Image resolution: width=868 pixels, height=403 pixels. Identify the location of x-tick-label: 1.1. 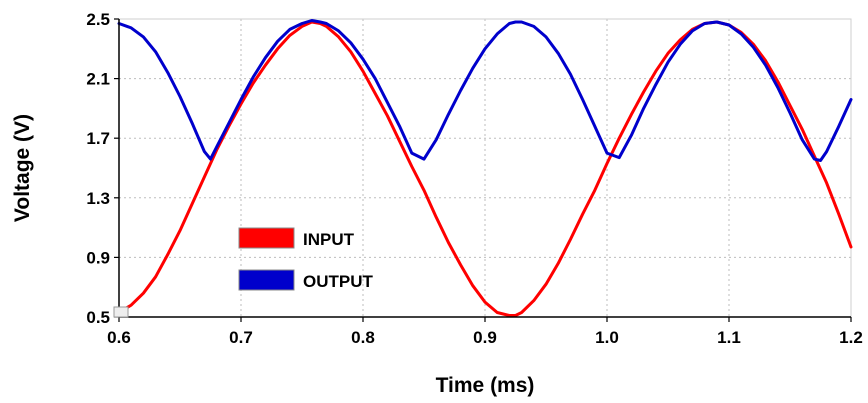
(729, 337).